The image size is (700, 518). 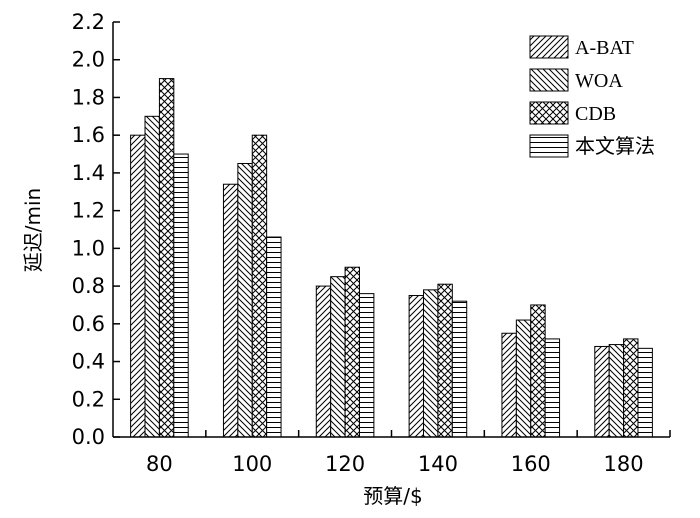 I want to click on y-tick-label: 0.2, so click(x=88, y=399).